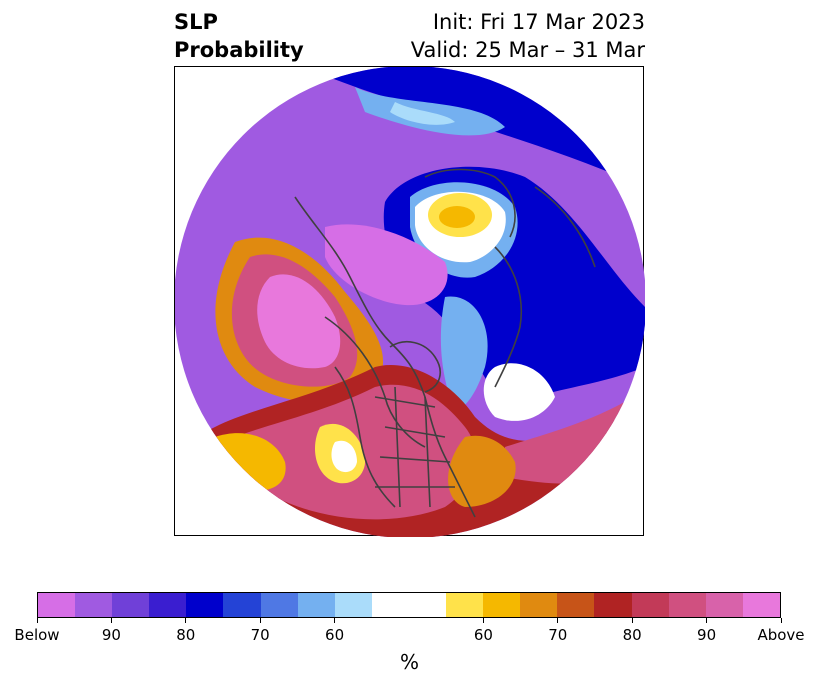  I want to click on colorbar-labels: Below 90 80 70 60 60 70 80 90 Above, so click(409, 636).